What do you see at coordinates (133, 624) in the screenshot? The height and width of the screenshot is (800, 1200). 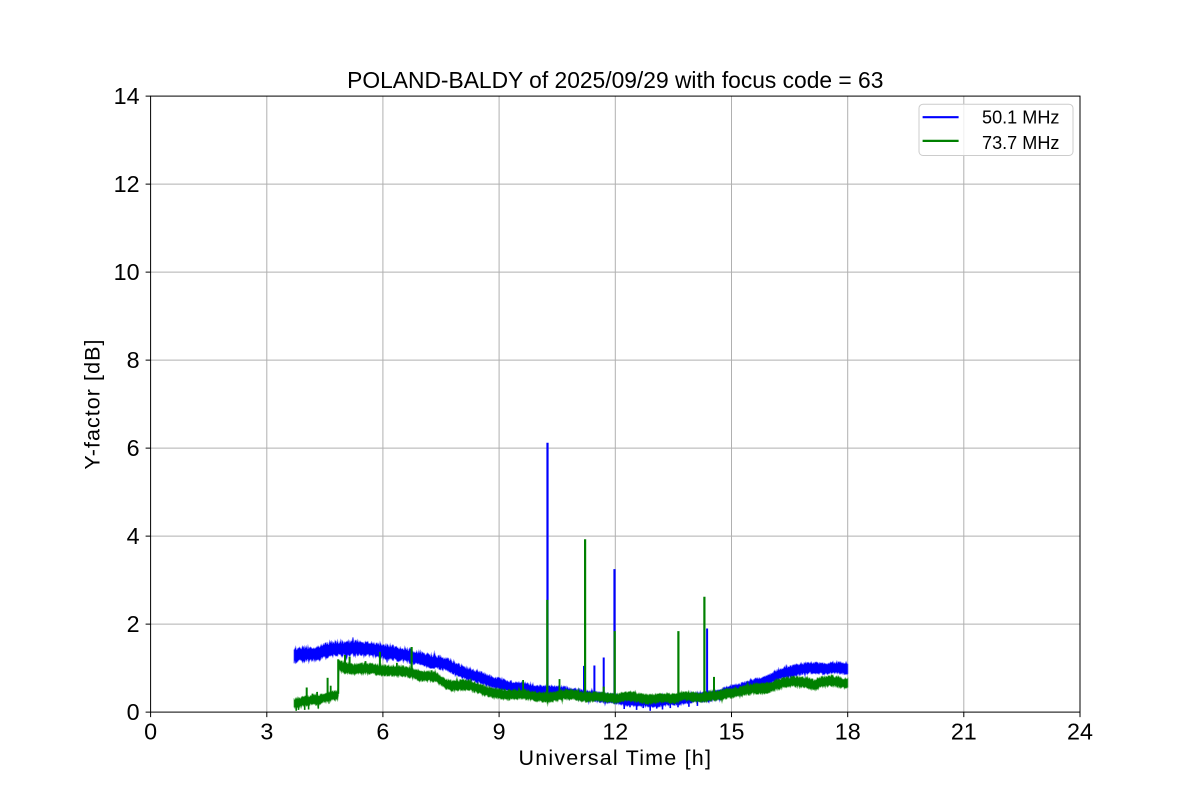 I see `svg-text: 2` at bounding box center [133, 624].